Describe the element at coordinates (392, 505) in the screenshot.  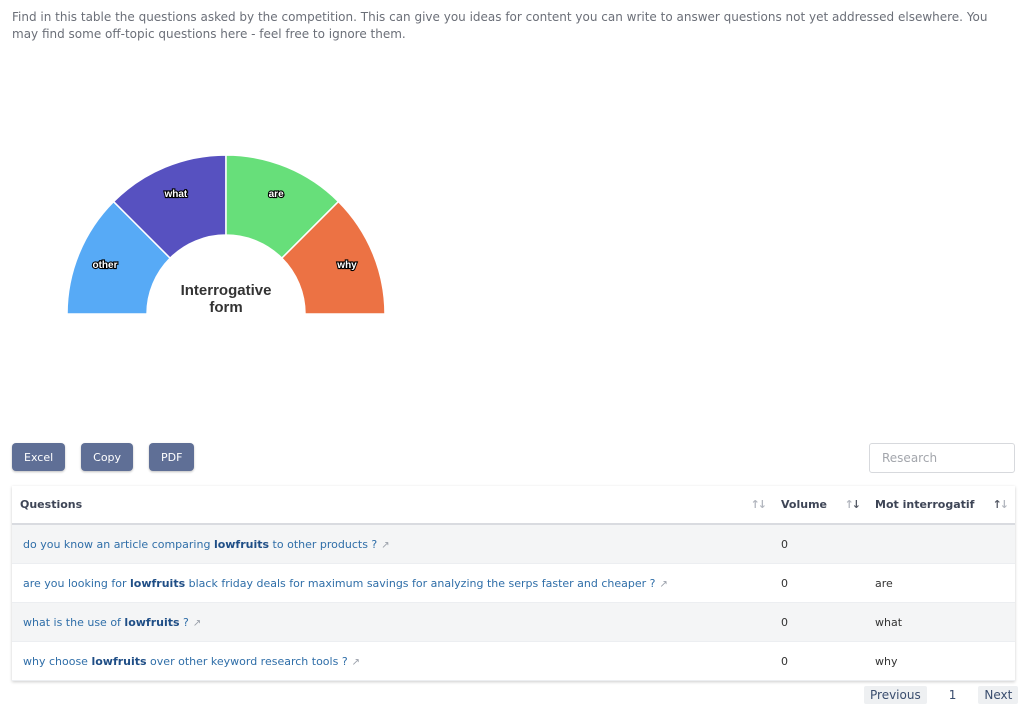
I see `column-header-questions: Questions ↑↓` at that location.